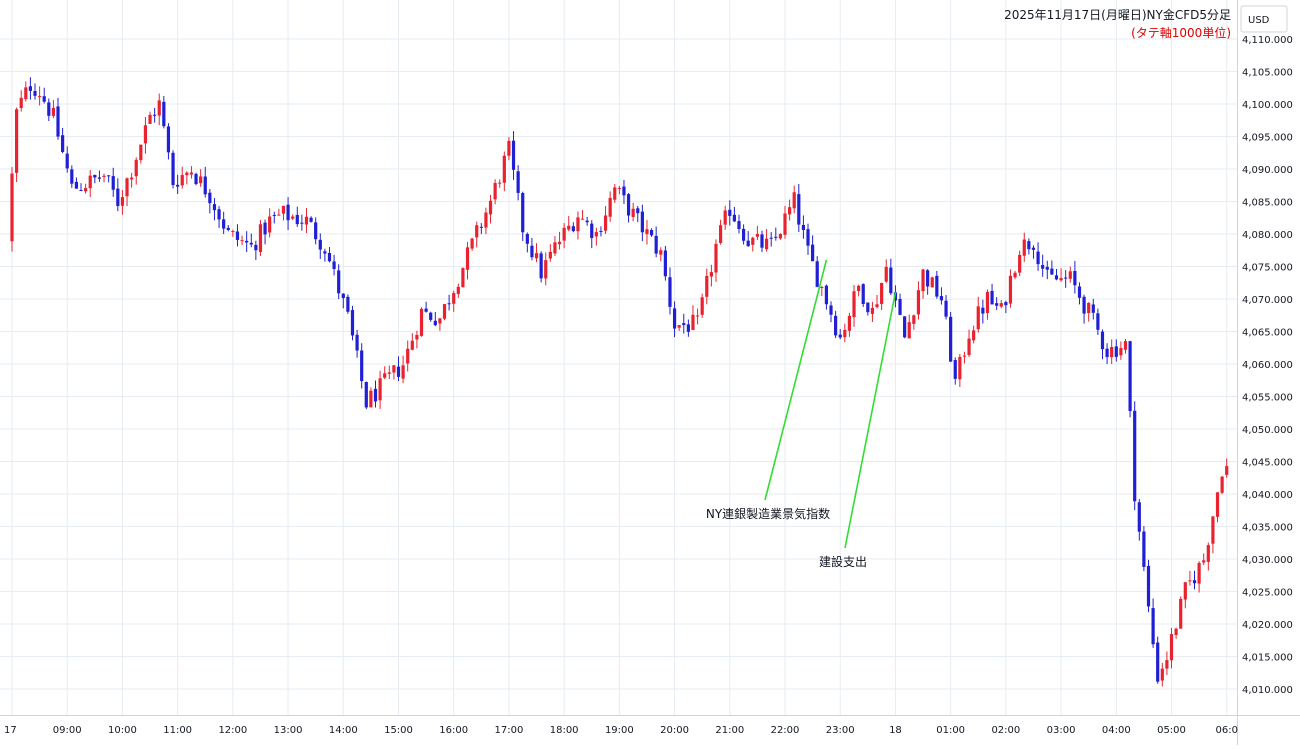 The width and height of the screenshot is (1300, 749). What do you see at coordinates (1005, 730) in the screenshot?
I see `x-tick-label: 02:00` at bounding box center [1005, 730].